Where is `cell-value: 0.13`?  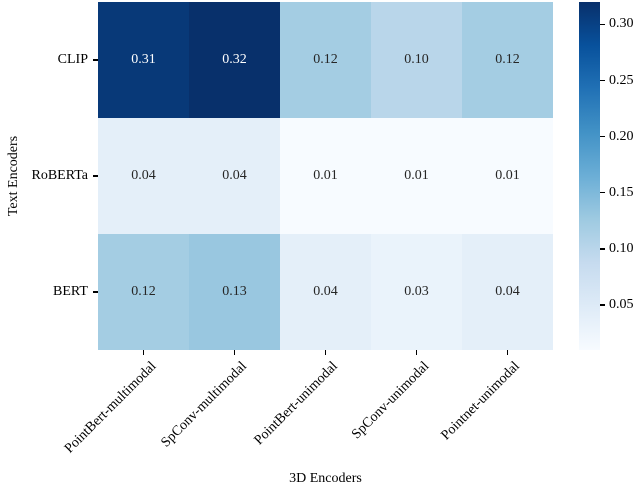
cell-value: 0.13 is located at coordinates (234, 291).